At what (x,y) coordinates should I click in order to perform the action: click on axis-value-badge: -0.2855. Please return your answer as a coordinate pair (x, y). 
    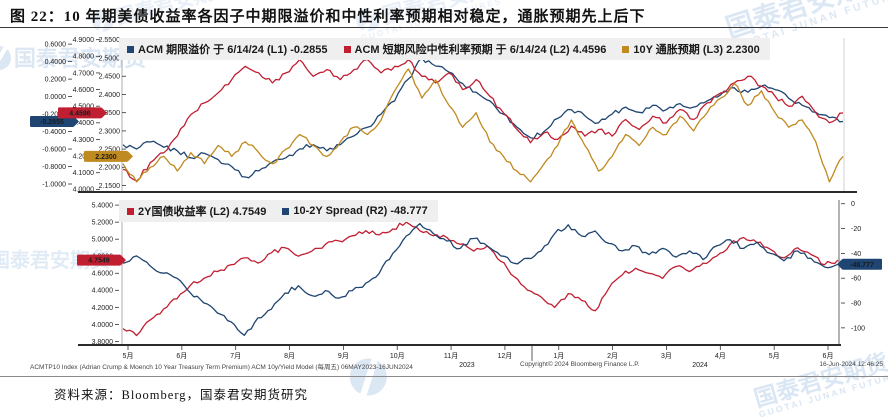
    Looking at the image, I should click on (54, 122).